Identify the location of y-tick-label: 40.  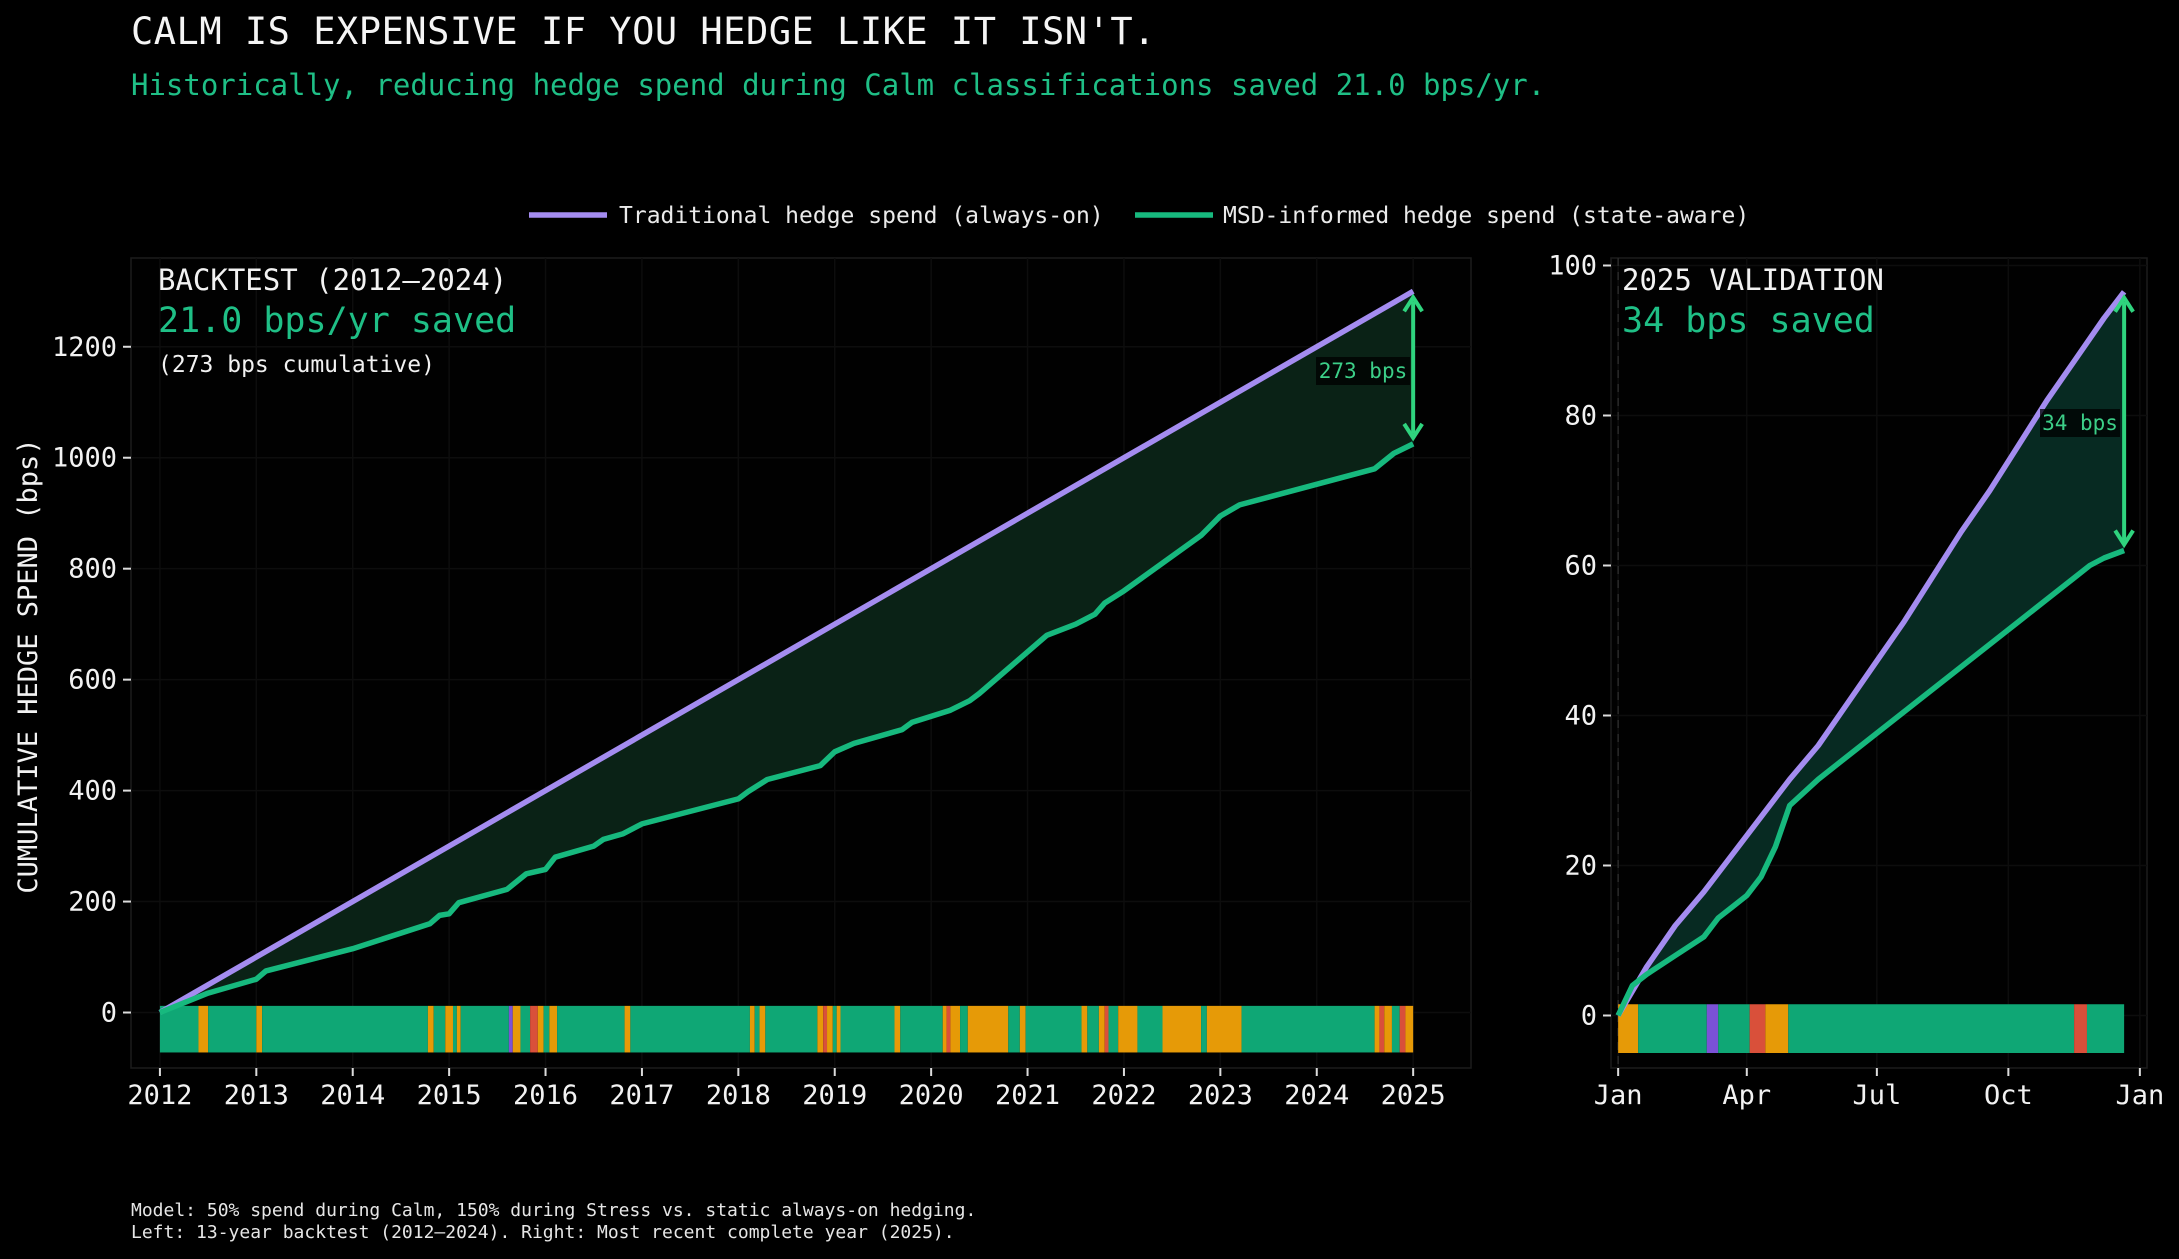
(1580, 716).